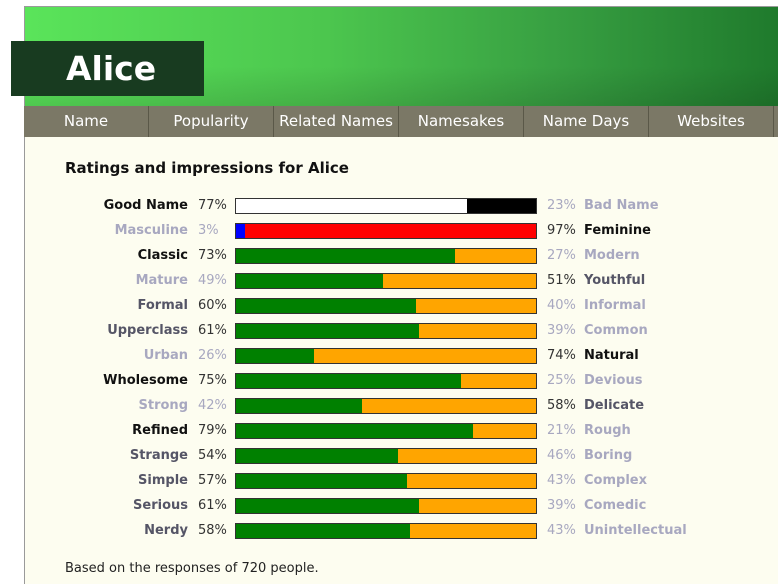 This screenshot has height=584, width=778. I want to click on rating-row: Good Name 77% 23% Bad Name, so click(389, 210).